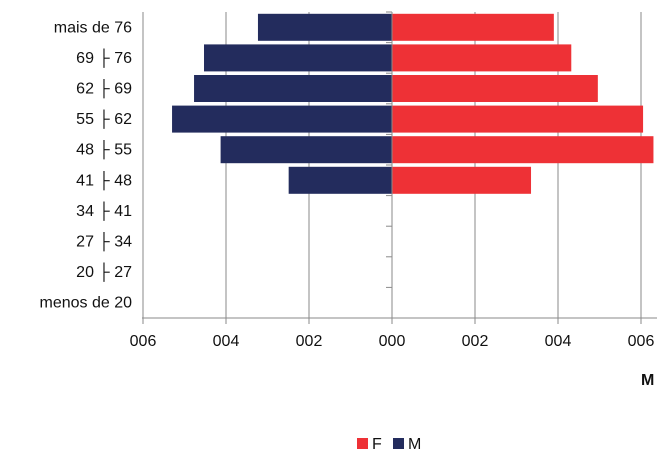 This screenshot has height=453, width=657. Describe the element at coordinates (104, 58) in the screenshot. I see `y-tick-label-1: 69 ├ 76` at that location.